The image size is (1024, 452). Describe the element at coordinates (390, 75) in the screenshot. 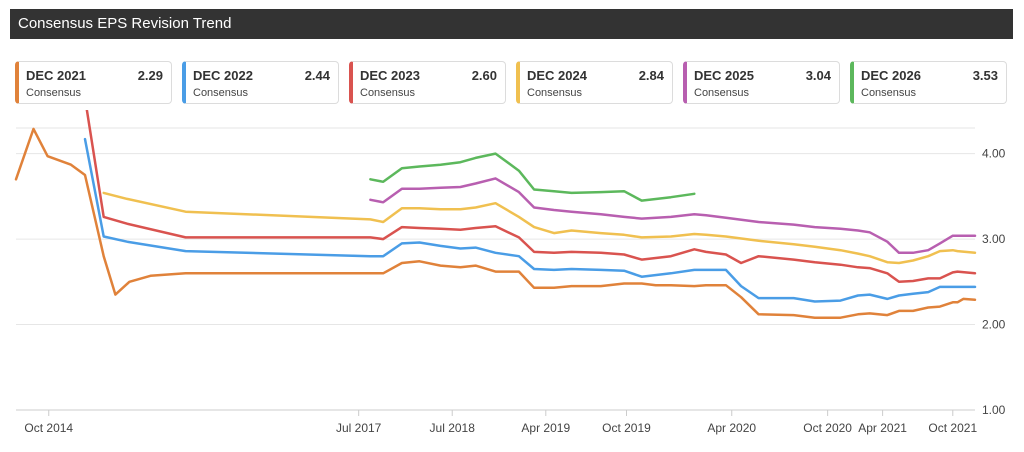

I see `card-name: DEC 2023` at that location.